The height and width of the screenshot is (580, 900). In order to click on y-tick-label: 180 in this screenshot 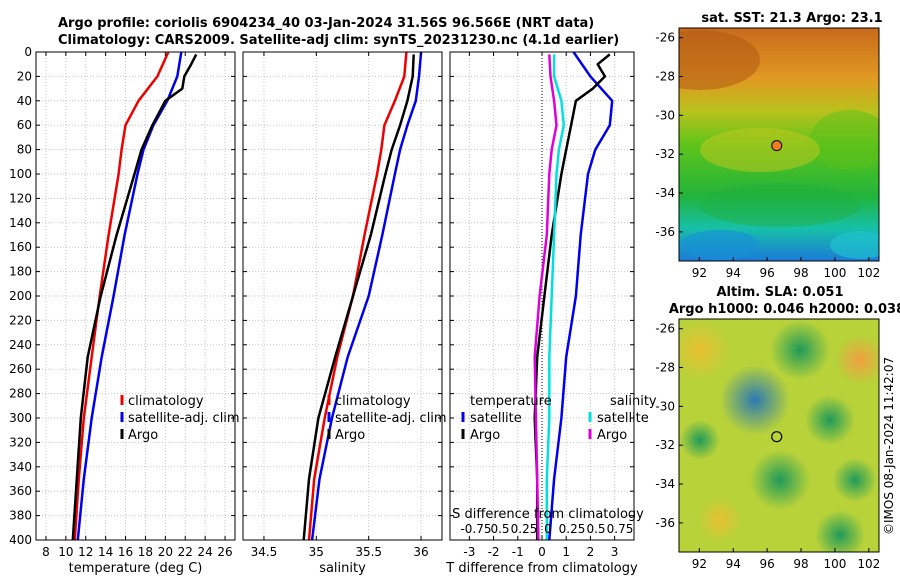, I will do `click(20, 272)`.